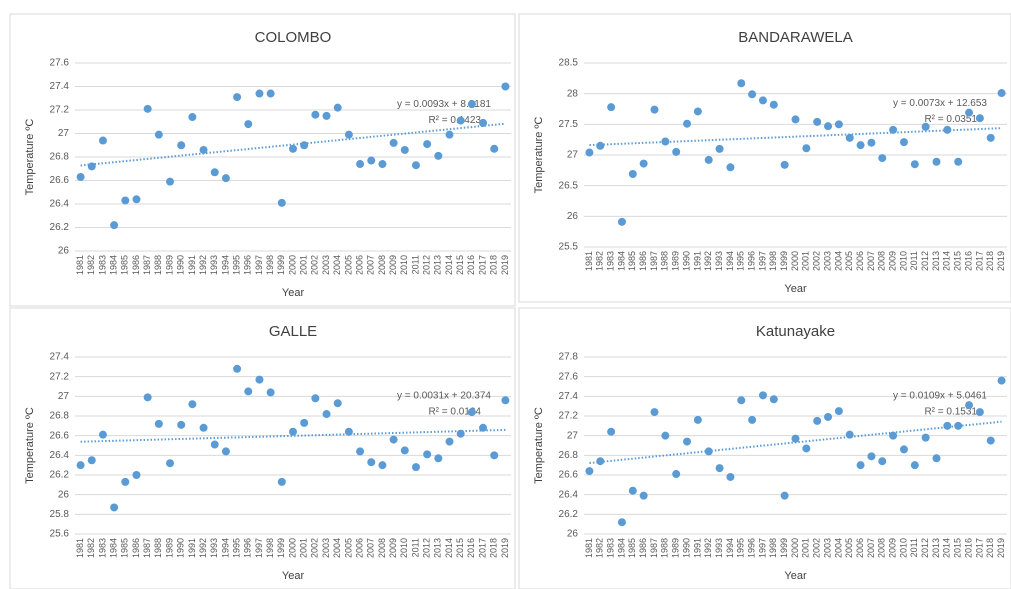 The height and width of the screenshot is (589, 1011). What do you see at coordinates (359, 548) in the screenshot?
I see `x-tick-label: 2006` at bounding box center [359, 548].